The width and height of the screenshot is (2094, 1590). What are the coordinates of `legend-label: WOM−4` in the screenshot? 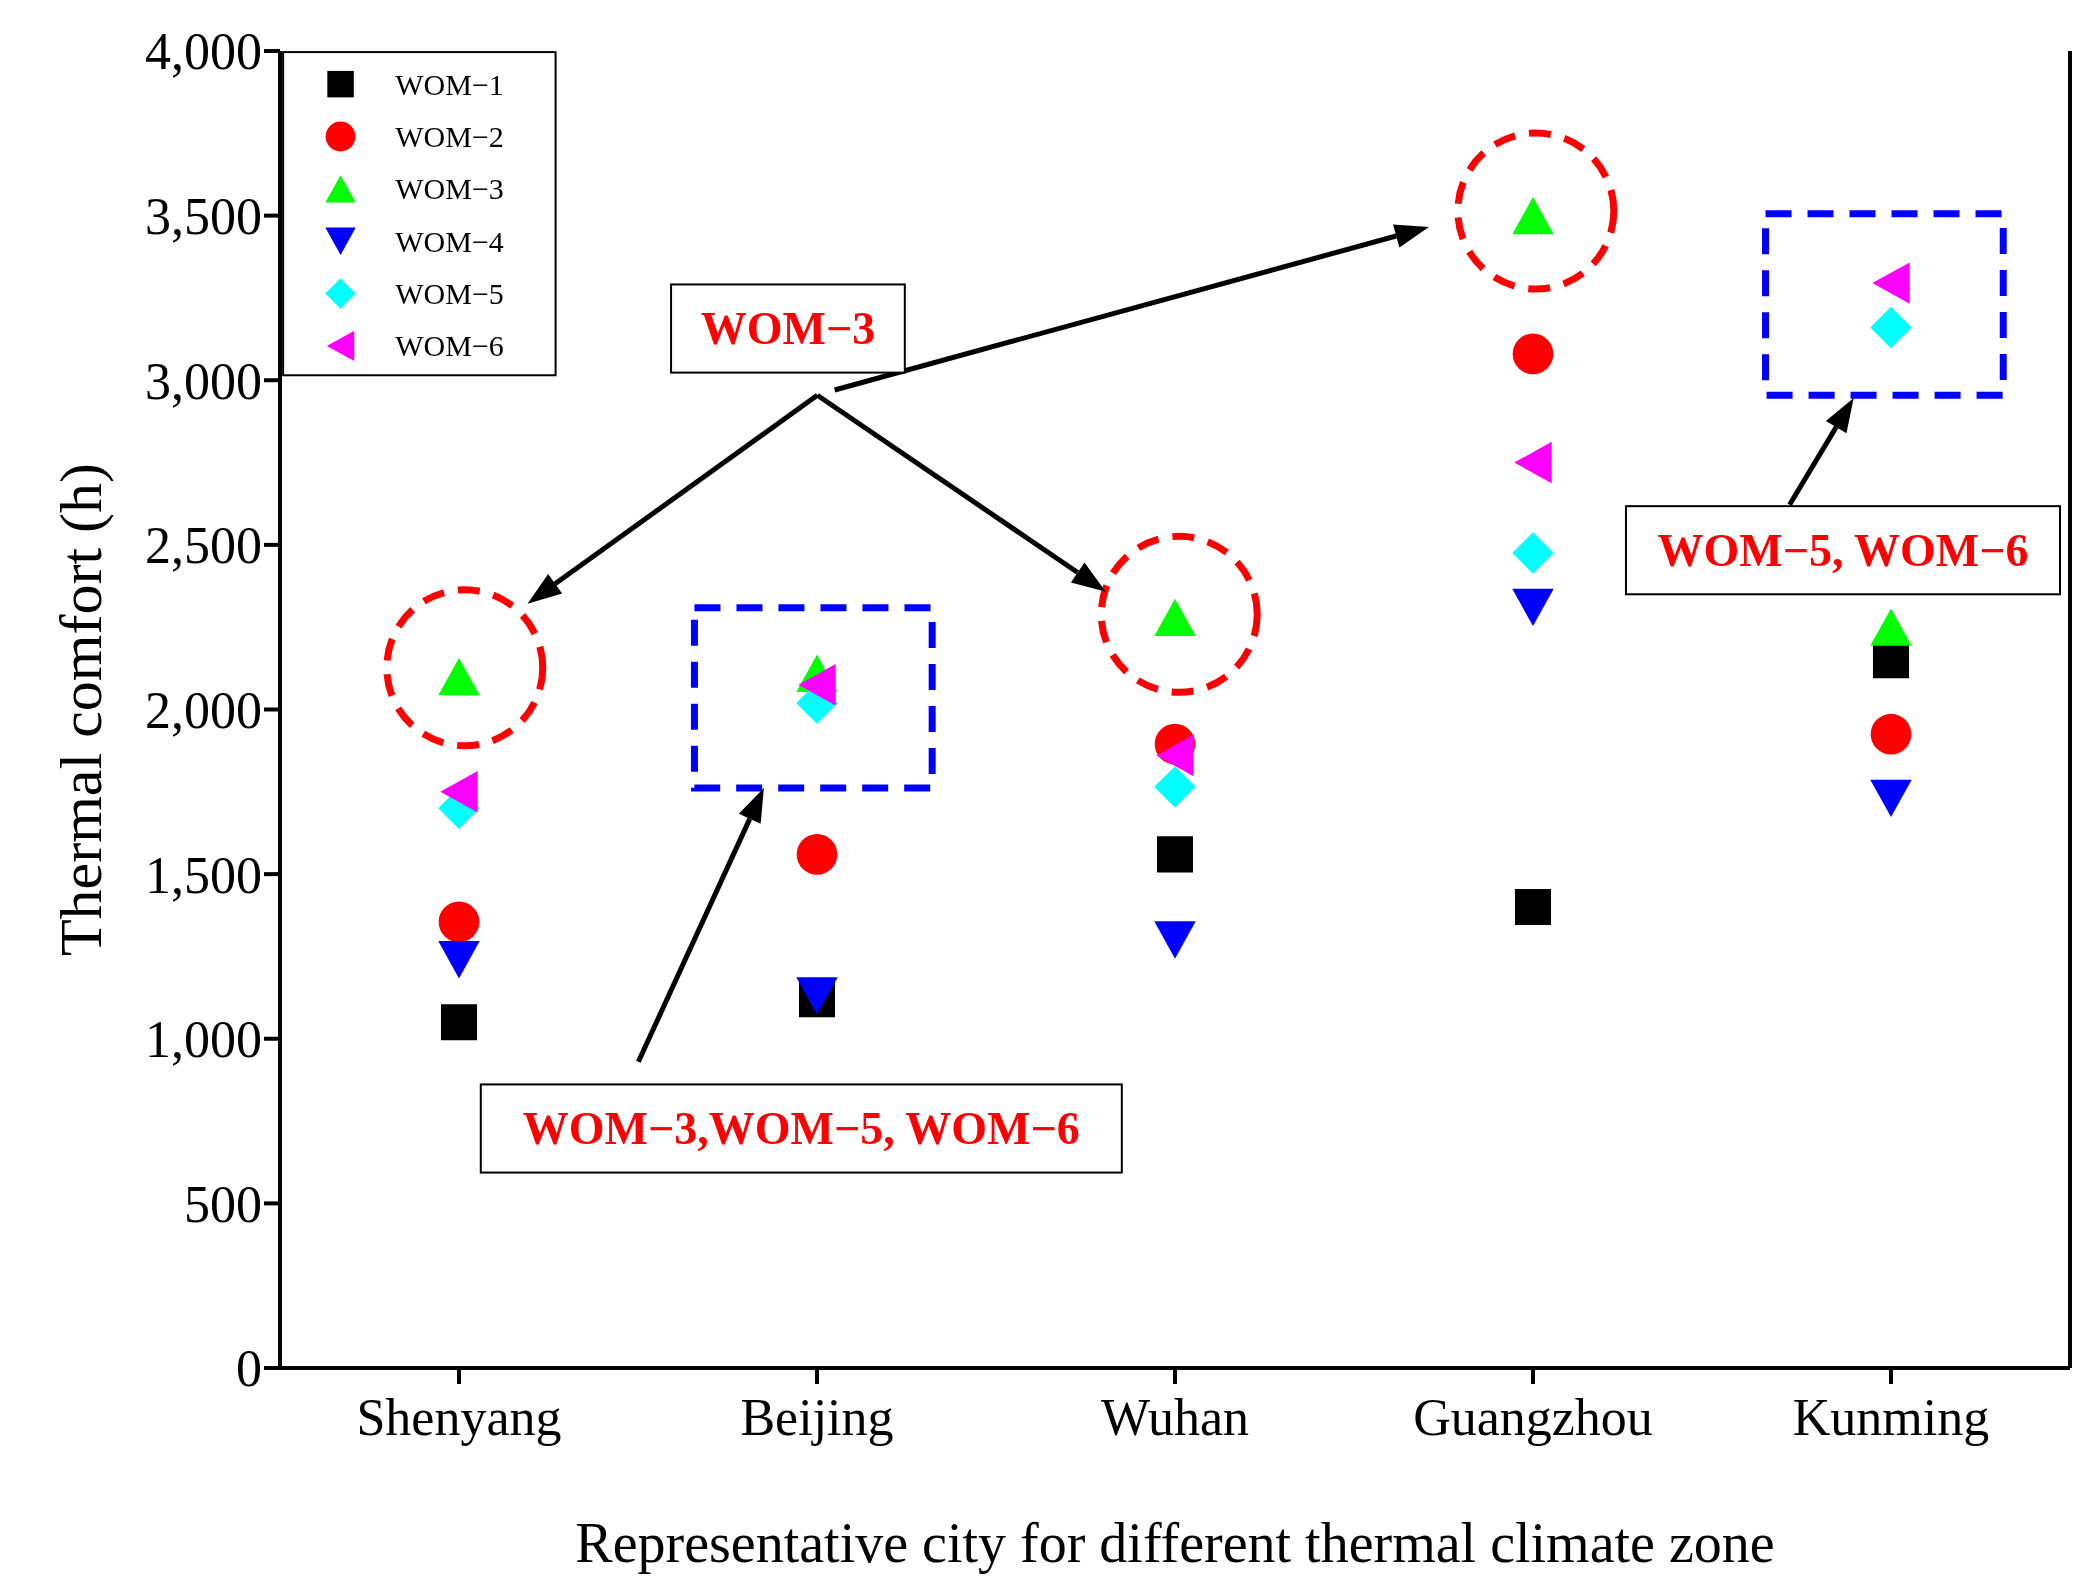 It's located at (449, 241).